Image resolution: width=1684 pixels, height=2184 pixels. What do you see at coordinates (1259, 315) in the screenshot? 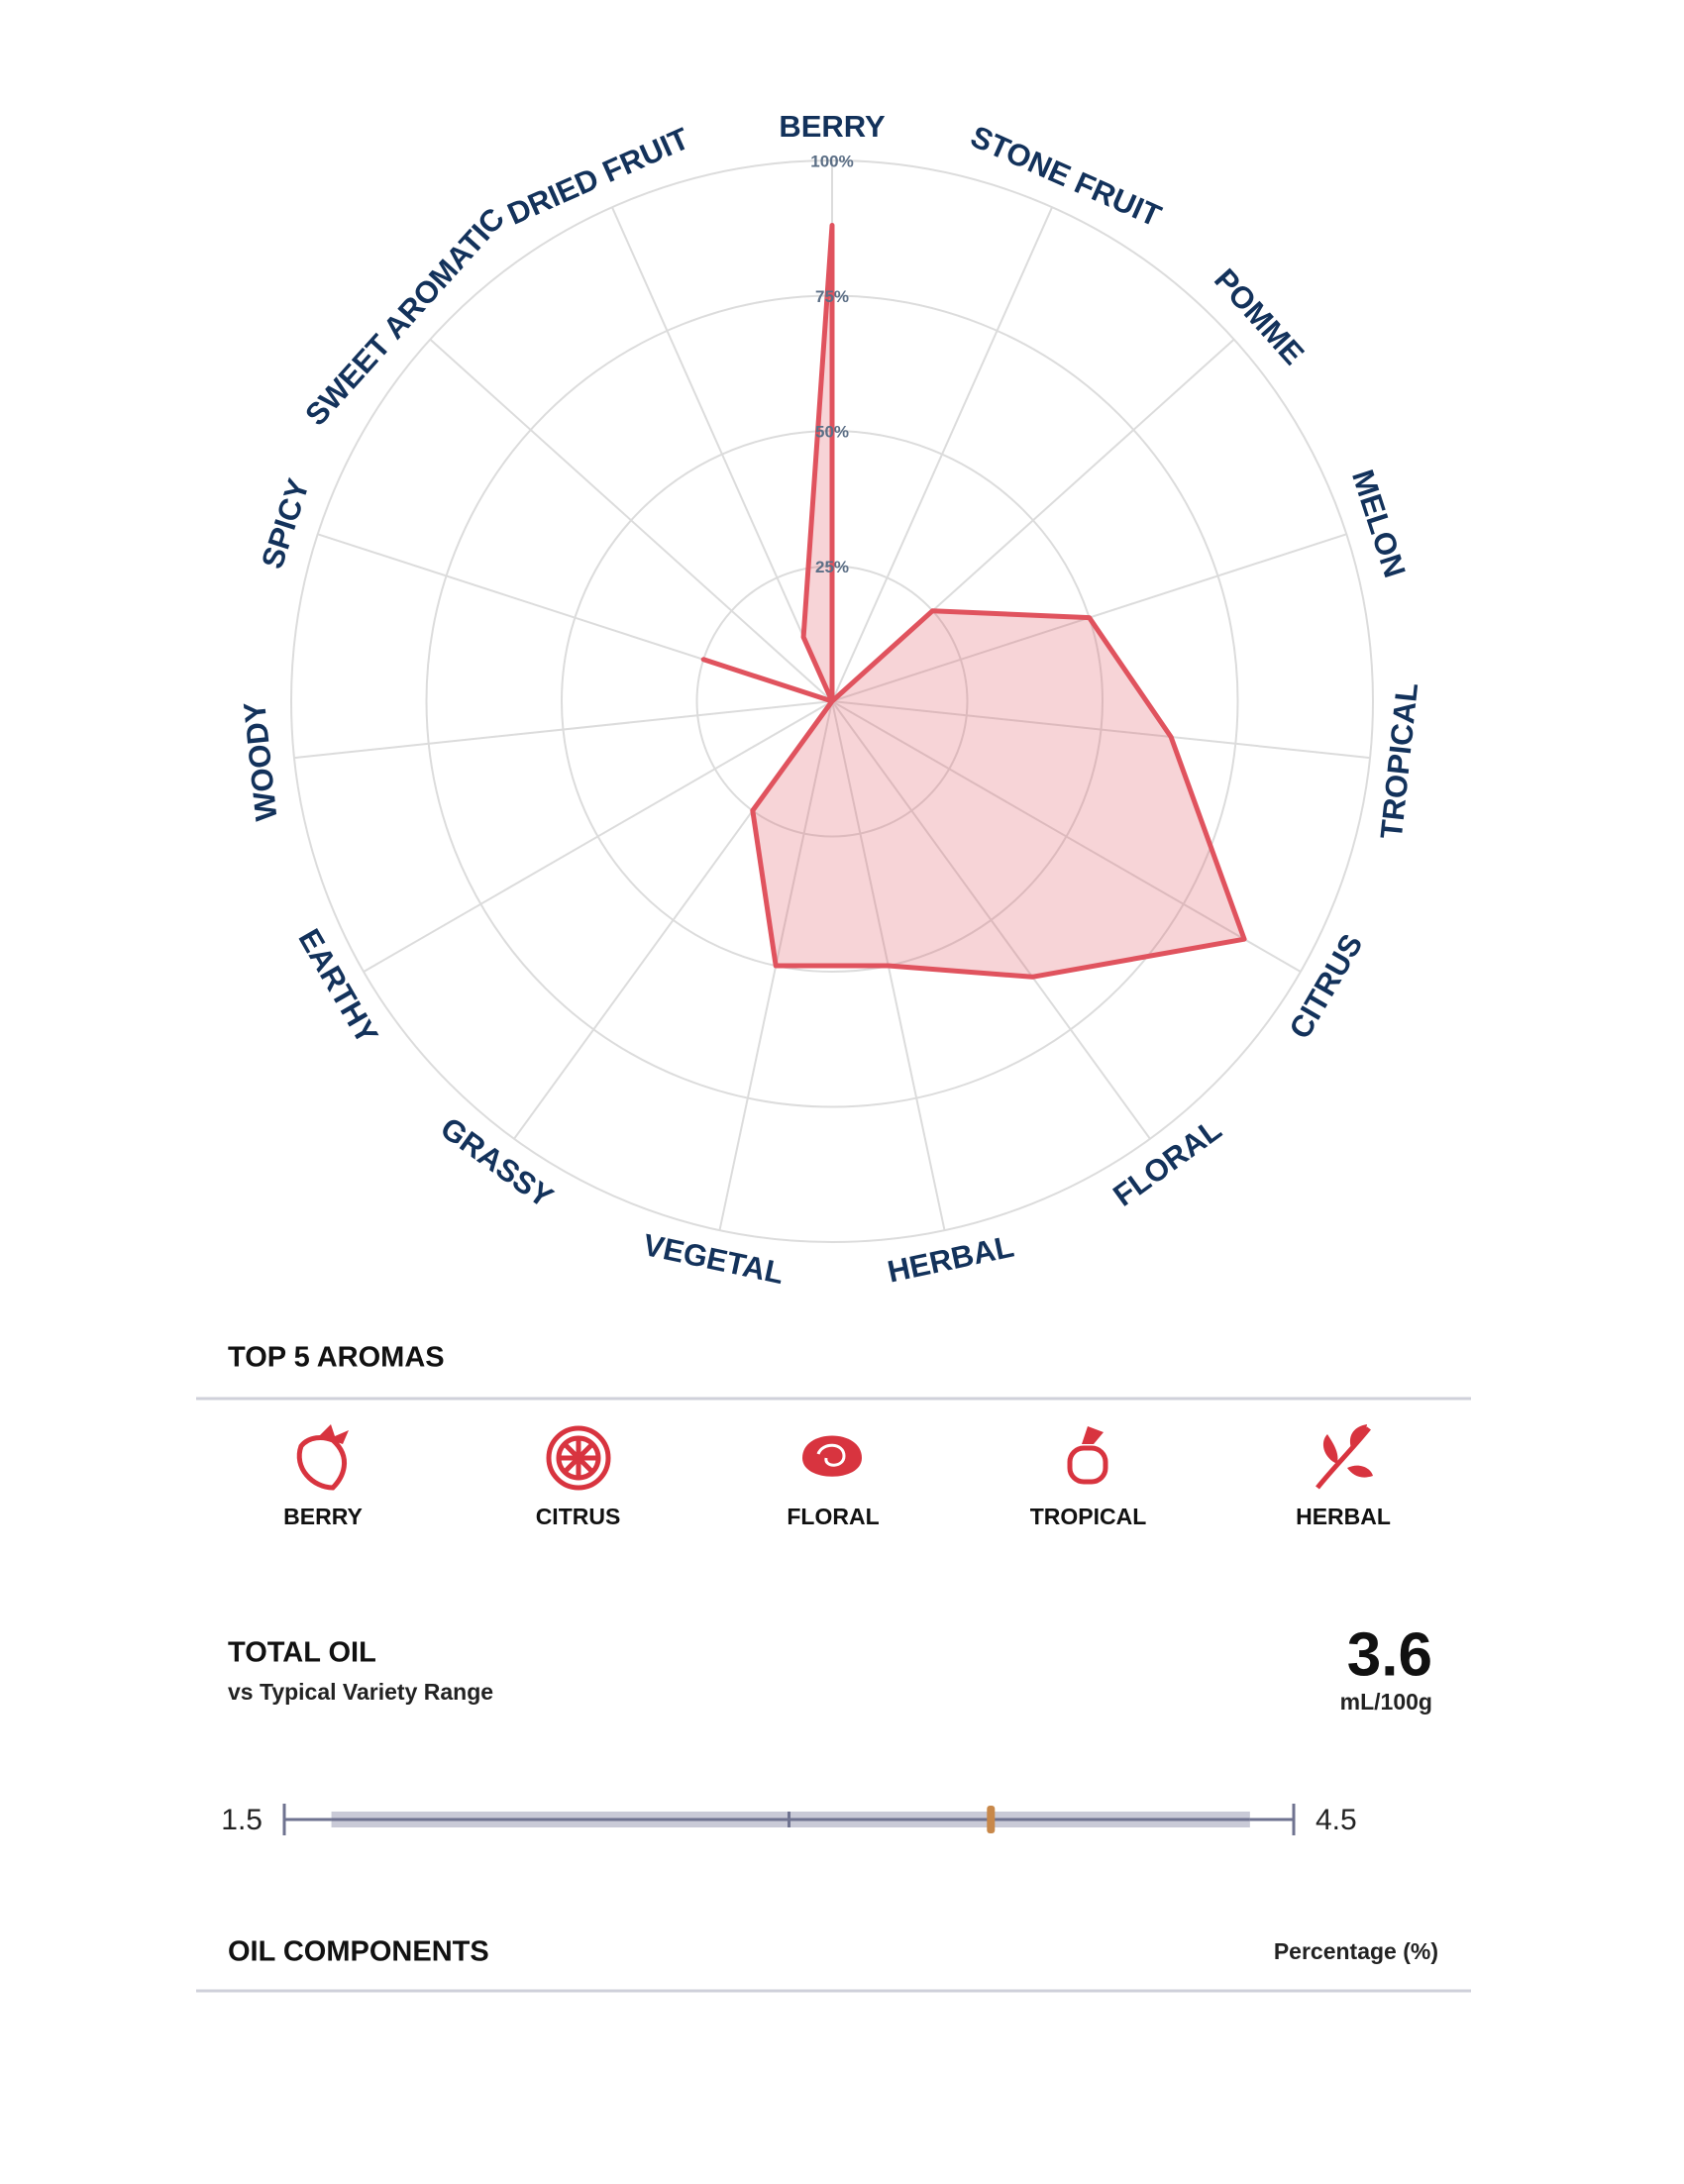
I see `category-label: POMME` at bounding box center [1259, 315].